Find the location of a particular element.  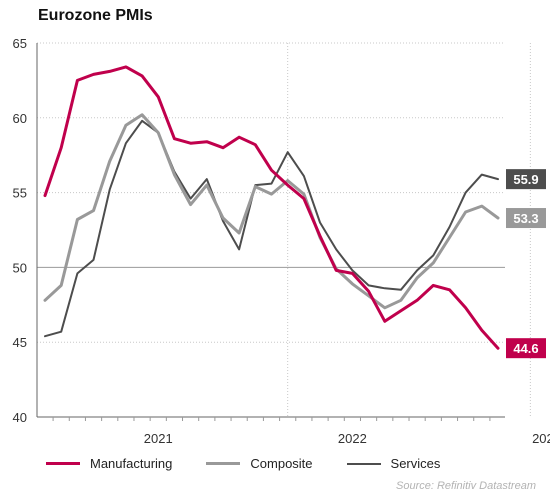

y-tick-label: 45 is located at coordinates (20, 342).